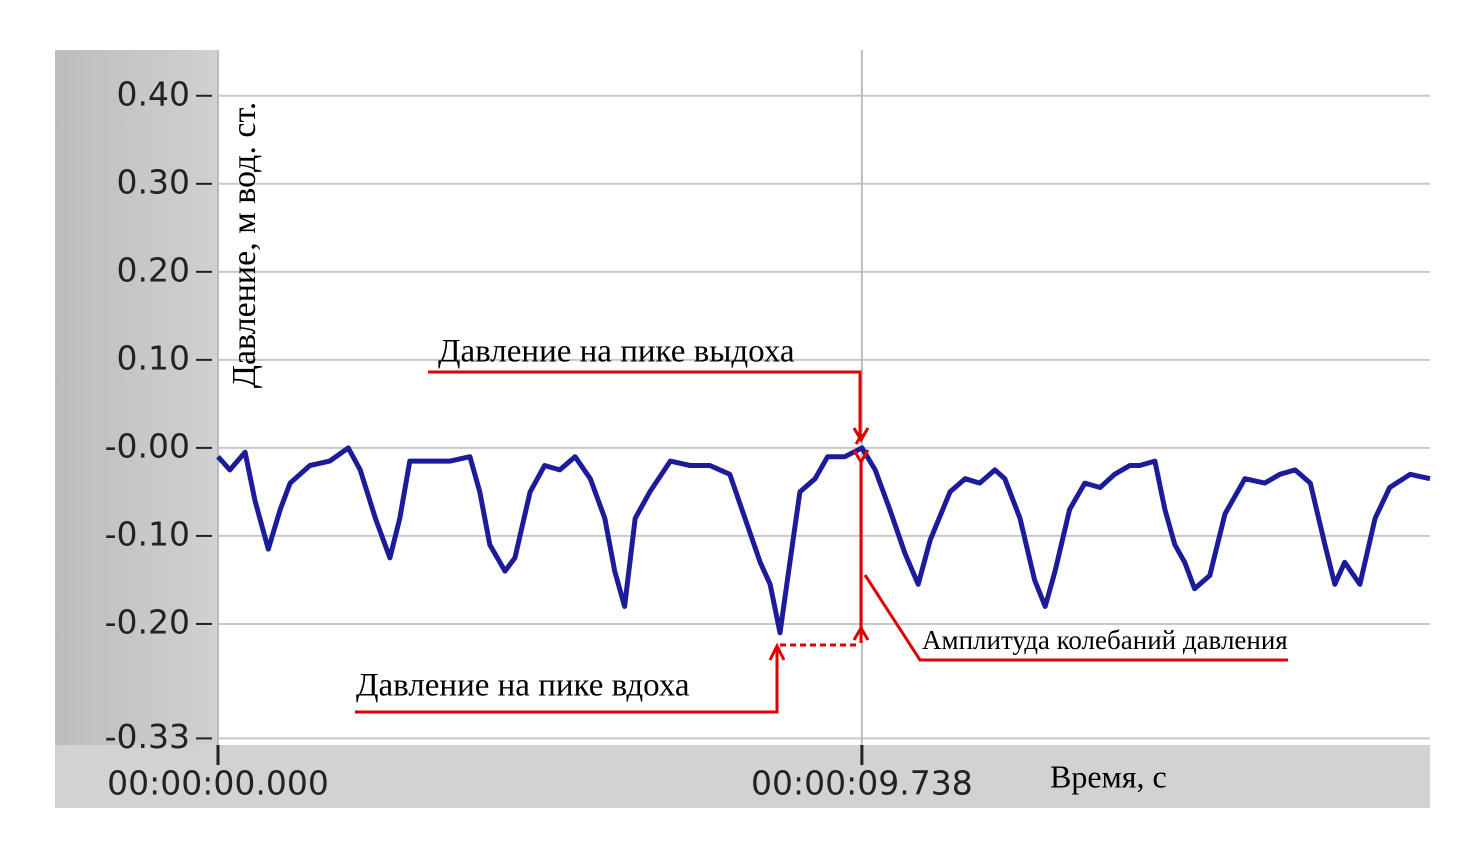 The height and width of the screenshot is (861, 1483). What do you see at coordinates (1105, 640) in the screenshot?
I see `annotation: Амплитуда колебаний давления` at bounding box center [1105, 640].